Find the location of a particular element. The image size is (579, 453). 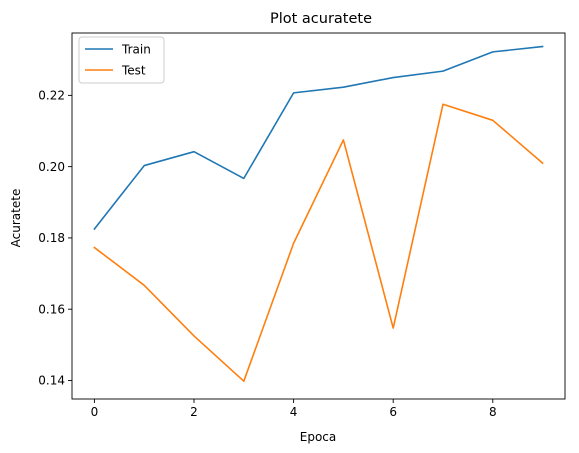

x-tick-label: 6 is located at coordinates (393, 412).